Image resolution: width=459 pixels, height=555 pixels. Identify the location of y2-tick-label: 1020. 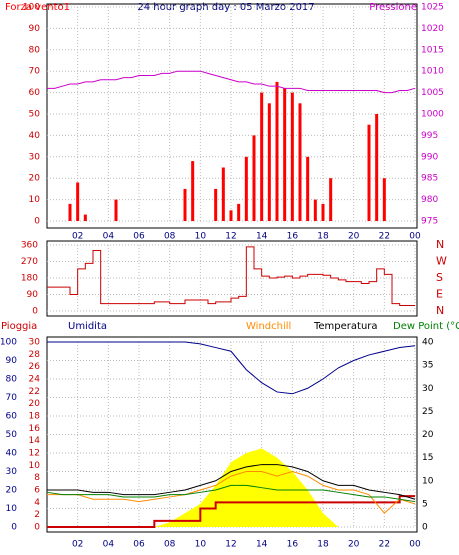
(432, 29).